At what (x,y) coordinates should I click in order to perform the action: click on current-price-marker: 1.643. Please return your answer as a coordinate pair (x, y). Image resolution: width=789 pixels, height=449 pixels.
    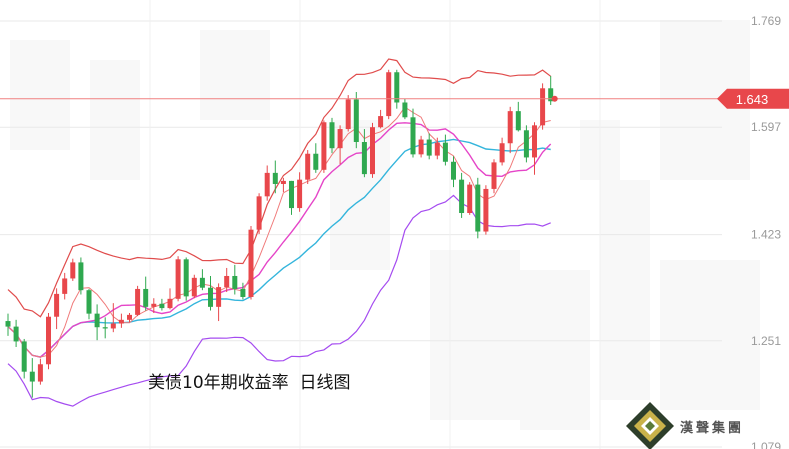
    Looking at the image, I should click on (394, 98).